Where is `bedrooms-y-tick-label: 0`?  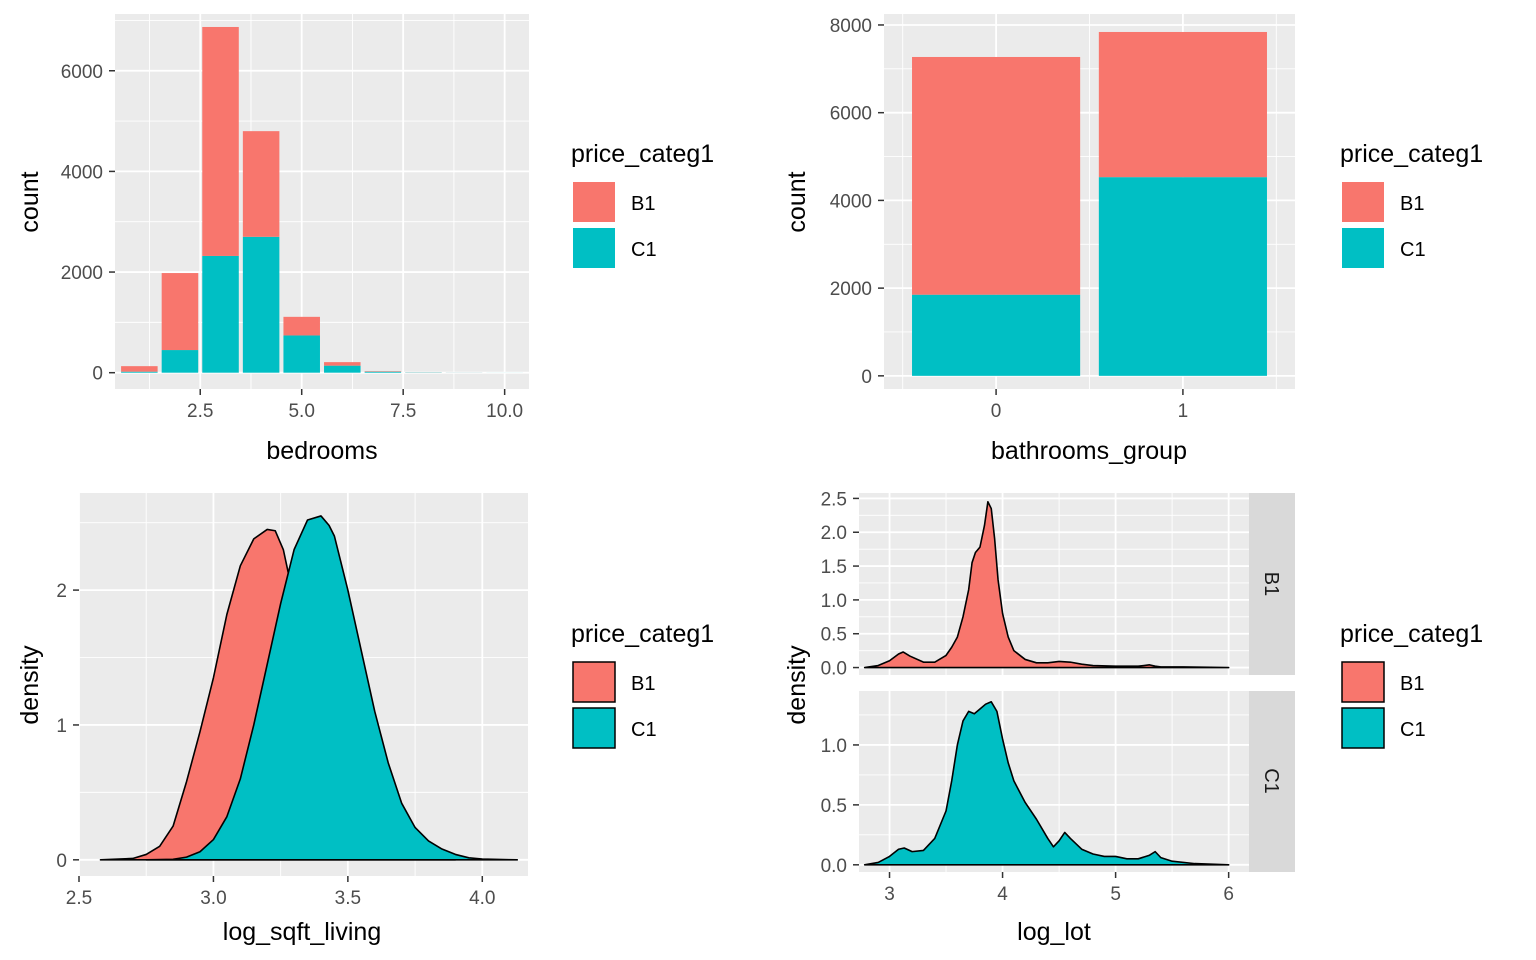 bedrooms-y-tick-label: 0 is located at coordinates (97, 374).